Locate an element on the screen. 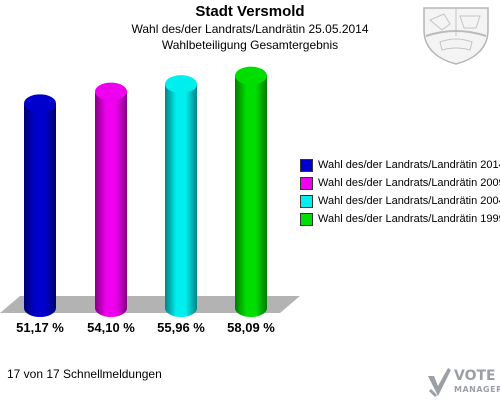 The height and width of the screenshot is (400, 500). nrw-coat-of-arms-icon is located at coordinates (456, 36).